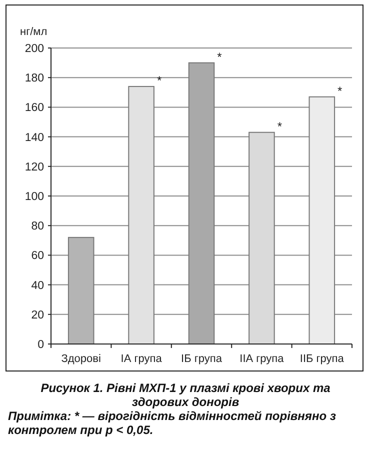 The width and height of the screenshot is (371, 463). What do you see at coordinates (34, 32) in the screenshot?
I see `y-axis-title: нг/мл` at bounding box center [34, 32].